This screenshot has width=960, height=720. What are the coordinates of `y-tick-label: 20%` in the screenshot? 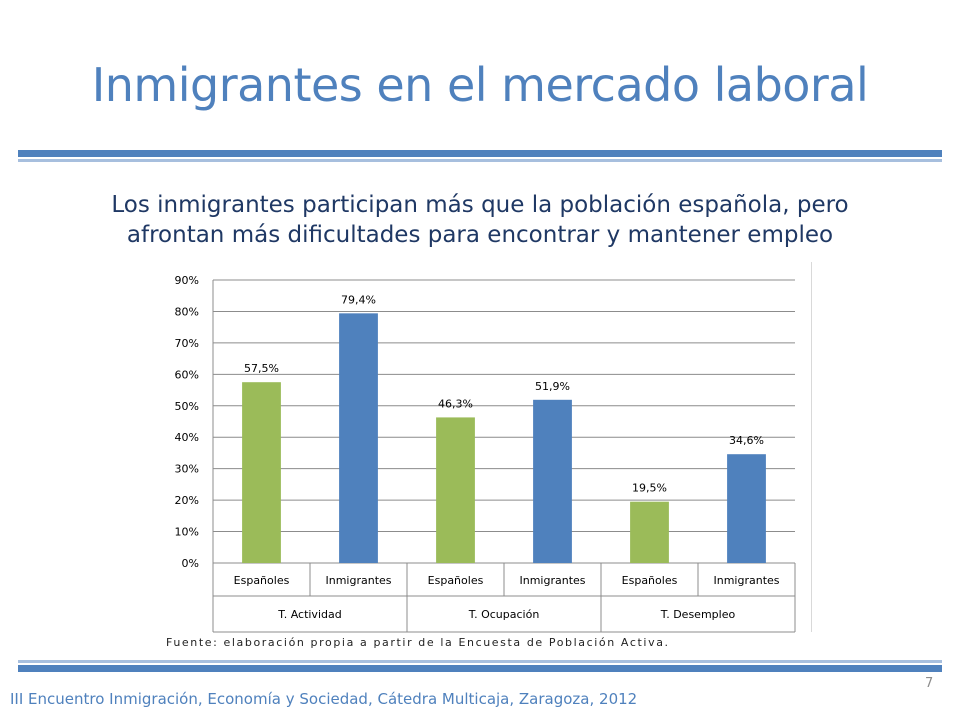 It's located at (187, 500).